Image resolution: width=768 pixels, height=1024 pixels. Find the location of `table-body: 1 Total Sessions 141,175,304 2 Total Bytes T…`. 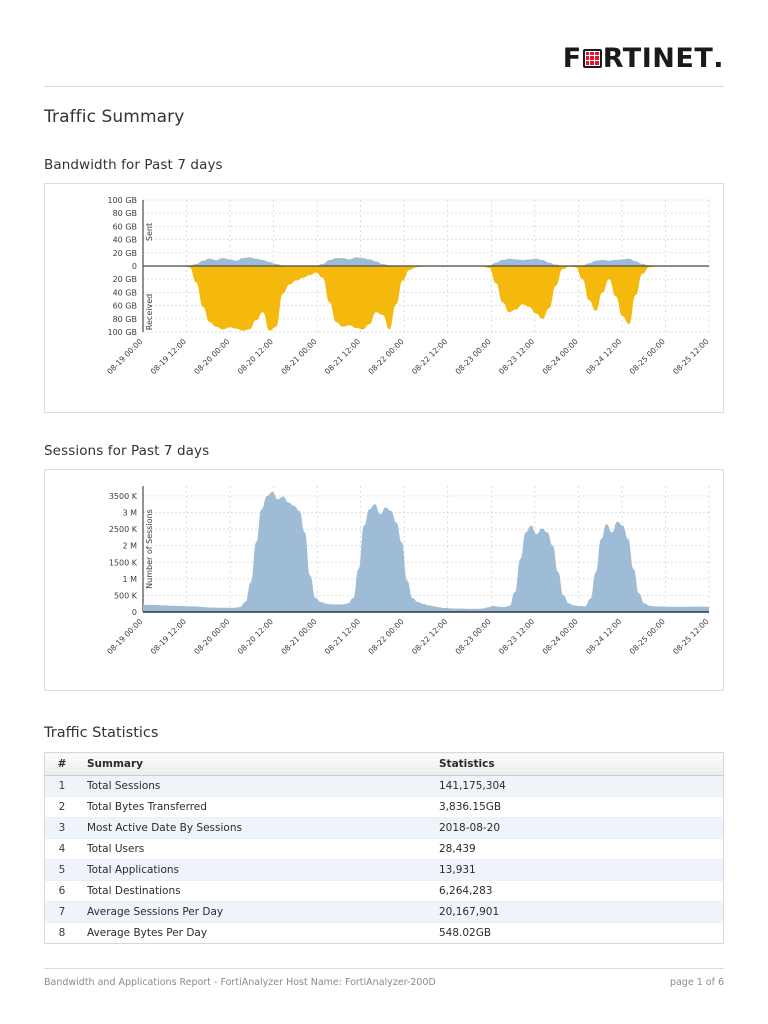

table-body: 1 Total Sessions 141,175,304 2 Total Bytes T… is located at coordinates (384, 859).